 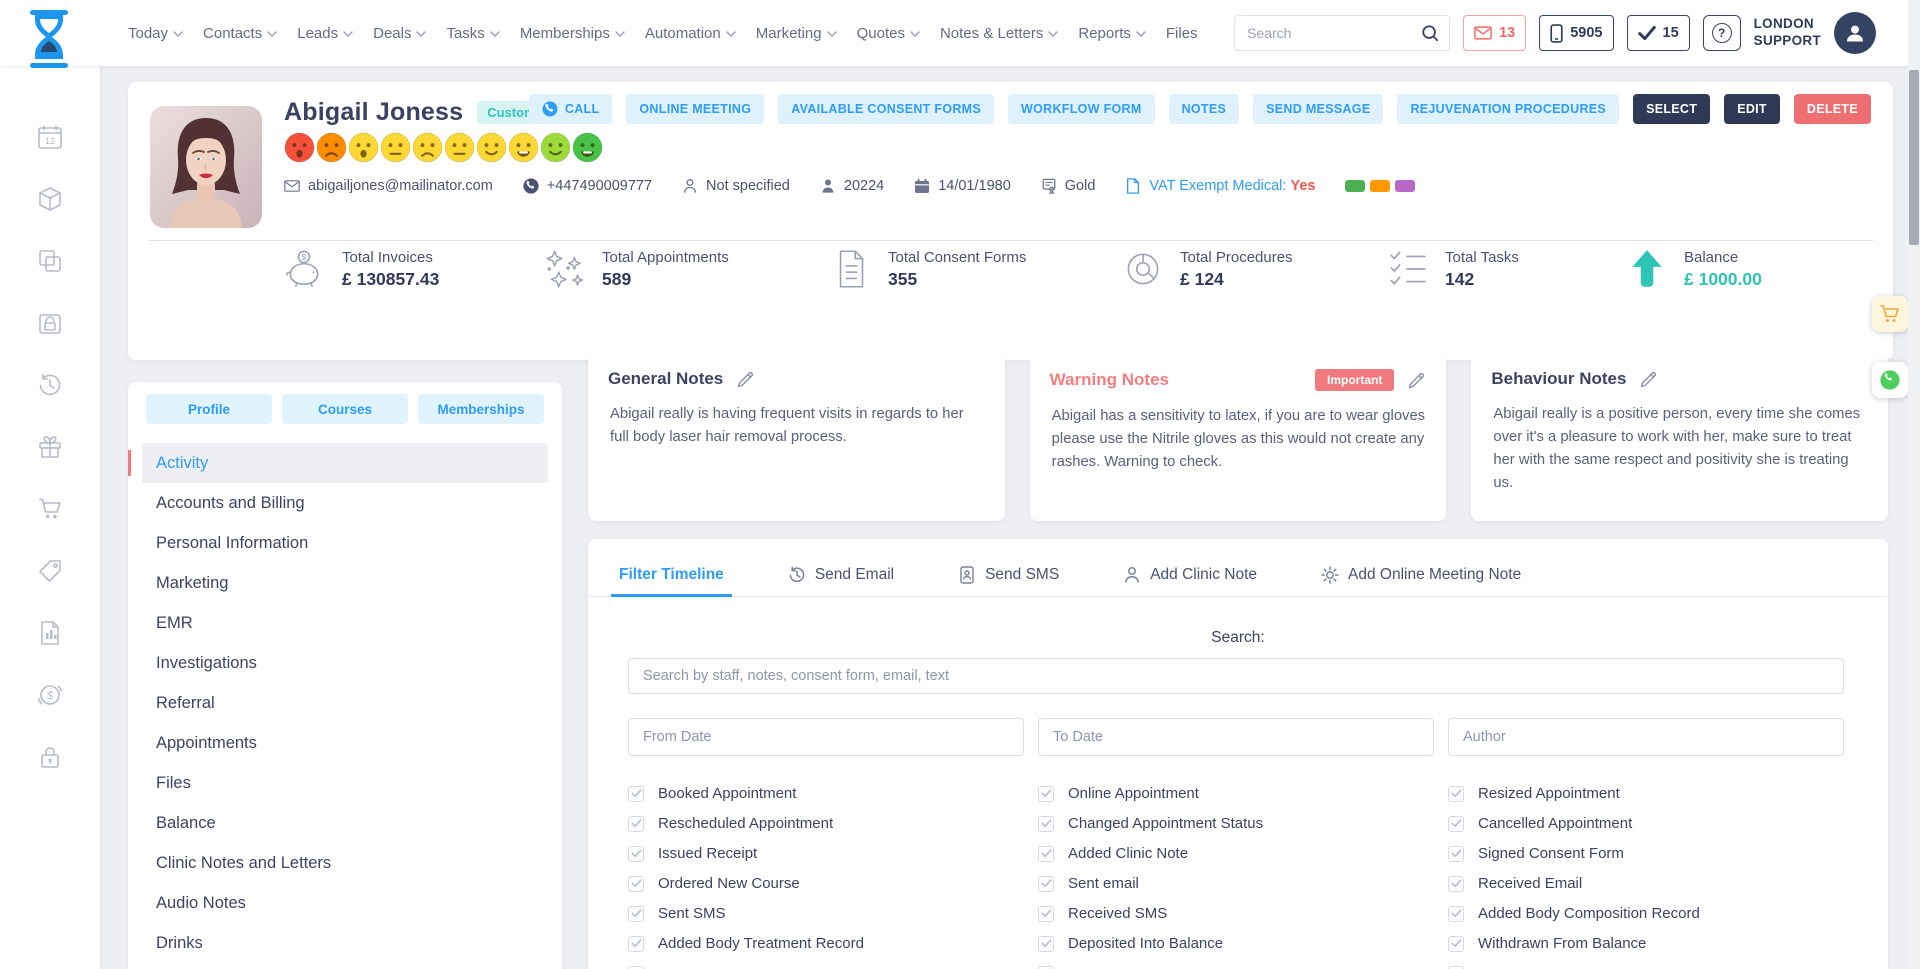 What do you see at coordinates (1890, 314) in the screenshot?
I see `floating-cart-button` at bounding box center [1890, 314].